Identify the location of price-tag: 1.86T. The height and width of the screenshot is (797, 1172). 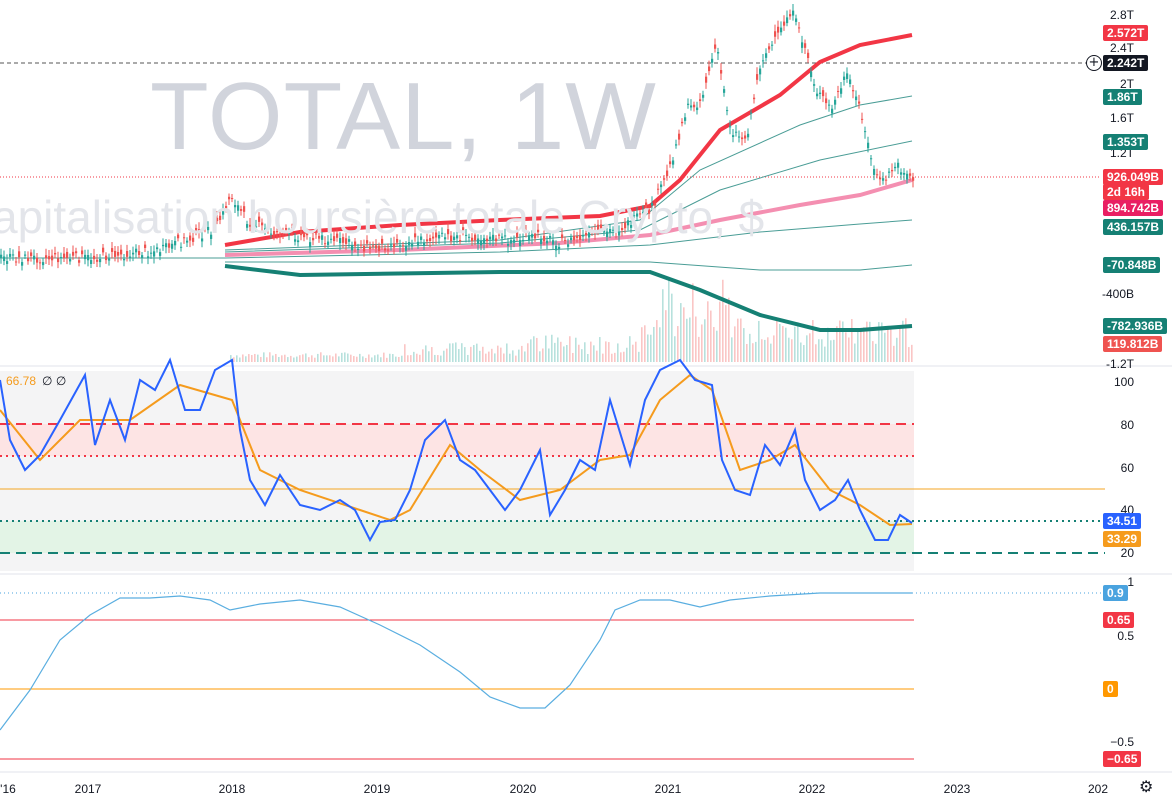
(1122, 97).